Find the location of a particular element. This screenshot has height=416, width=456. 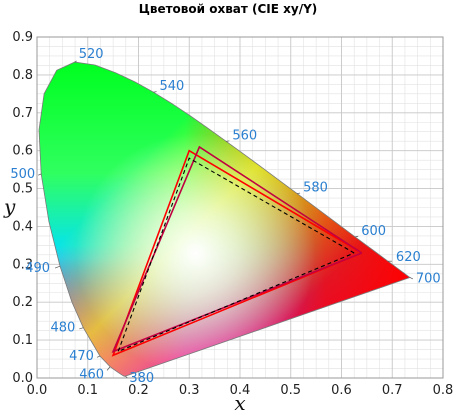

y-tick-label: 0.0 is located at coordinates (22, 378).